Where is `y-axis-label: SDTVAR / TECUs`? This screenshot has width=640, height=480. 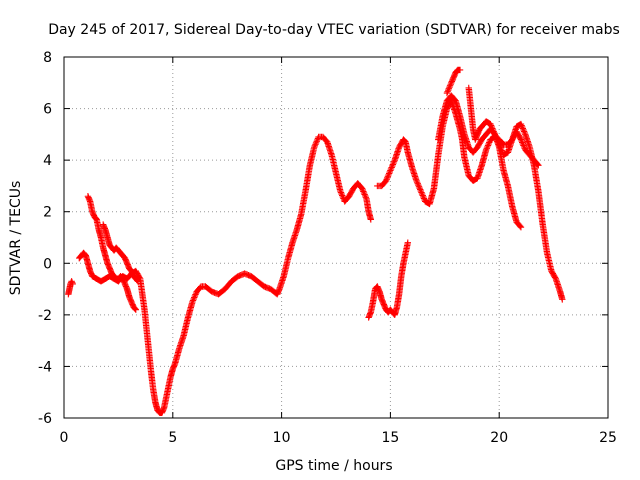
y-axis-label: SDTVAR / TECUs is located at coordinates (16, 238).